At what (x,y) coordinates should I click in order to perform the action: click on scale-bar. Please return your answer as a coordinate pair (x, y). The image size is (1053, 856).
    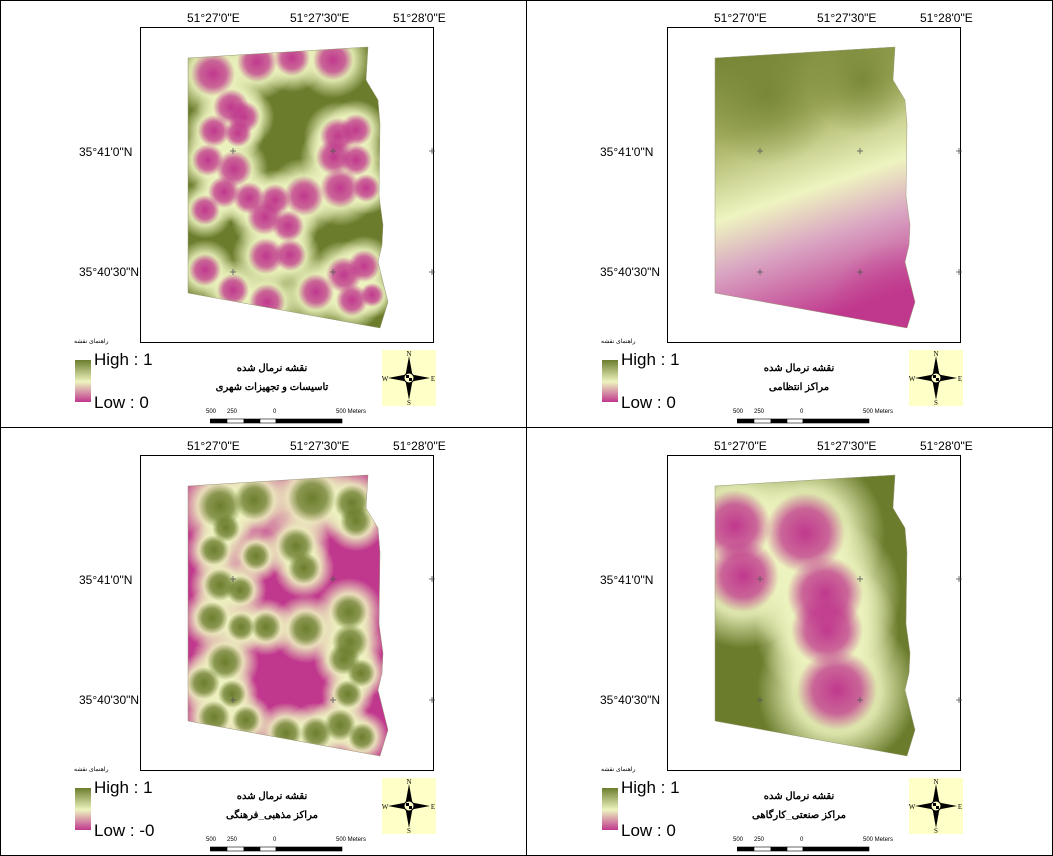
    Looking at the image, I should click on (276, 849).